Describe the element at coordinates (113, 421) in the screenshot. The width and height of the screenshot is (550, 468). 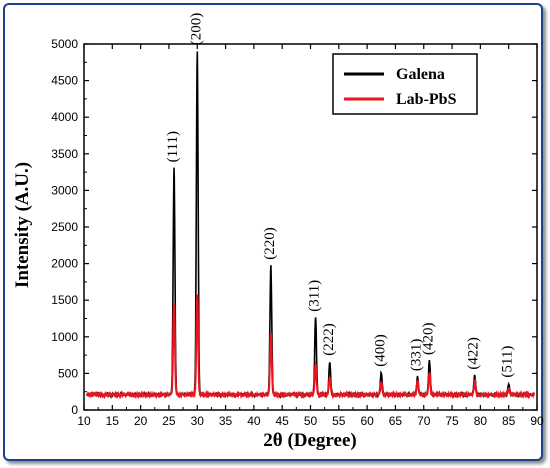
I see `x-tick-label: 15` at that location.